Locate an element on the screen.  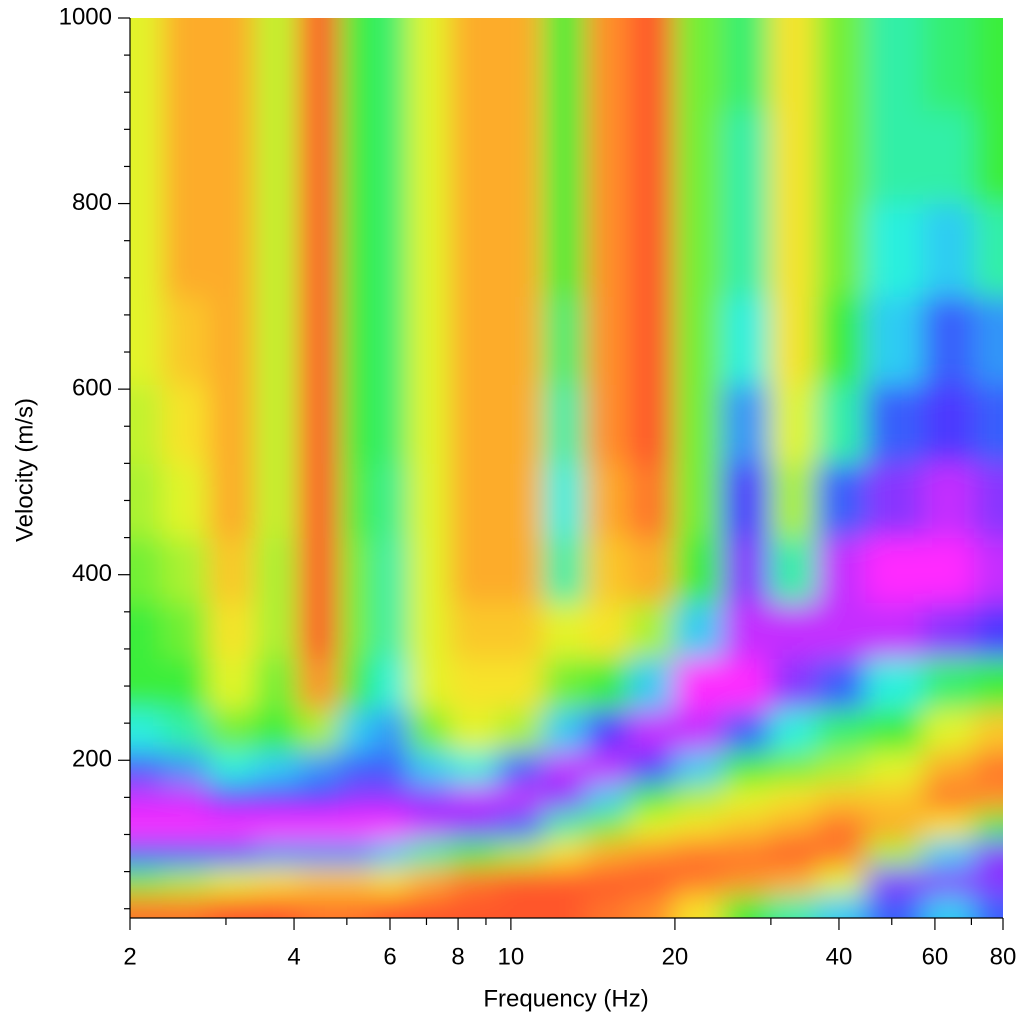
x-tick-label: 10 is located at coordinates (511, 956).